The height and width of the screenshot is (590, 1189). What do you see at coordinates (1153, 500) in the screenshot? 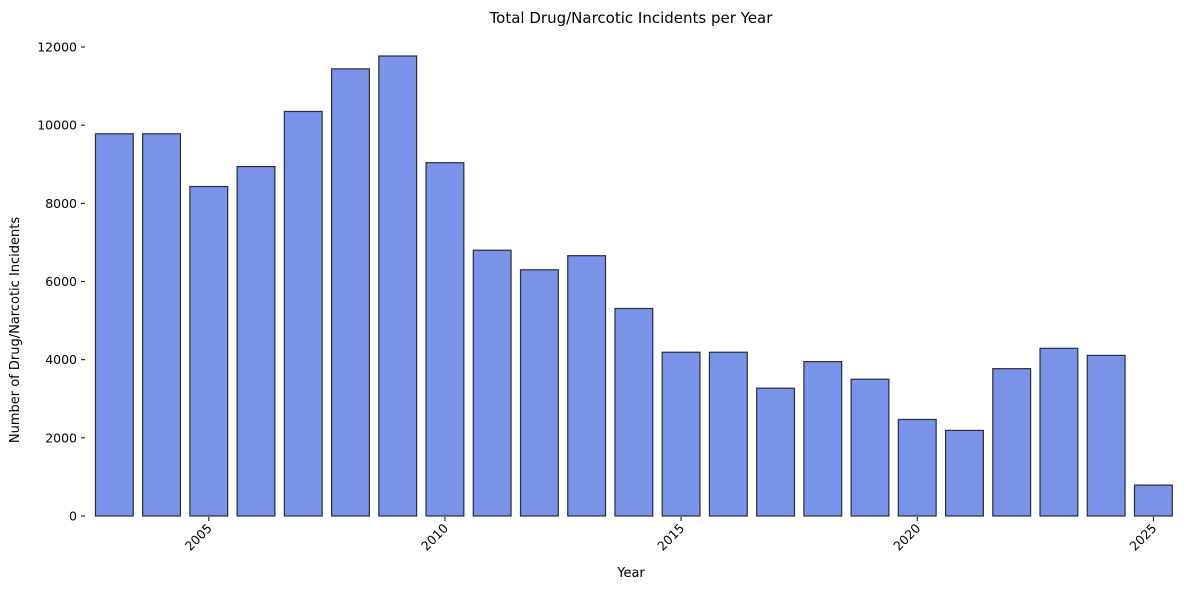
I see `bar-2025` at bounding box center [1153, 500].